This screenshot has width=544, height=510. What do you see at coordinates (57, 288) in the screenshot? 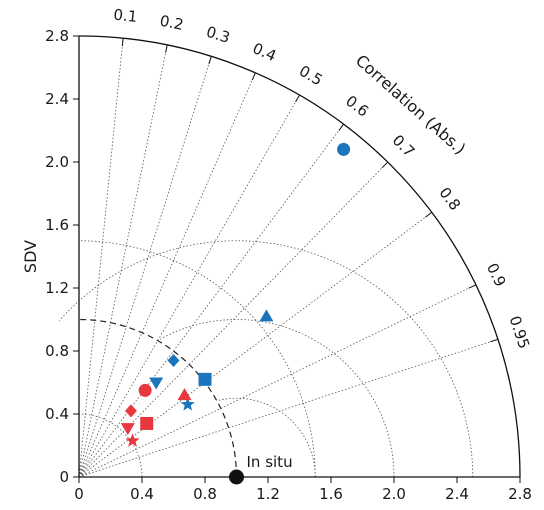
I see `y-tick-label: 1.2` at bounding box center [57, 288].